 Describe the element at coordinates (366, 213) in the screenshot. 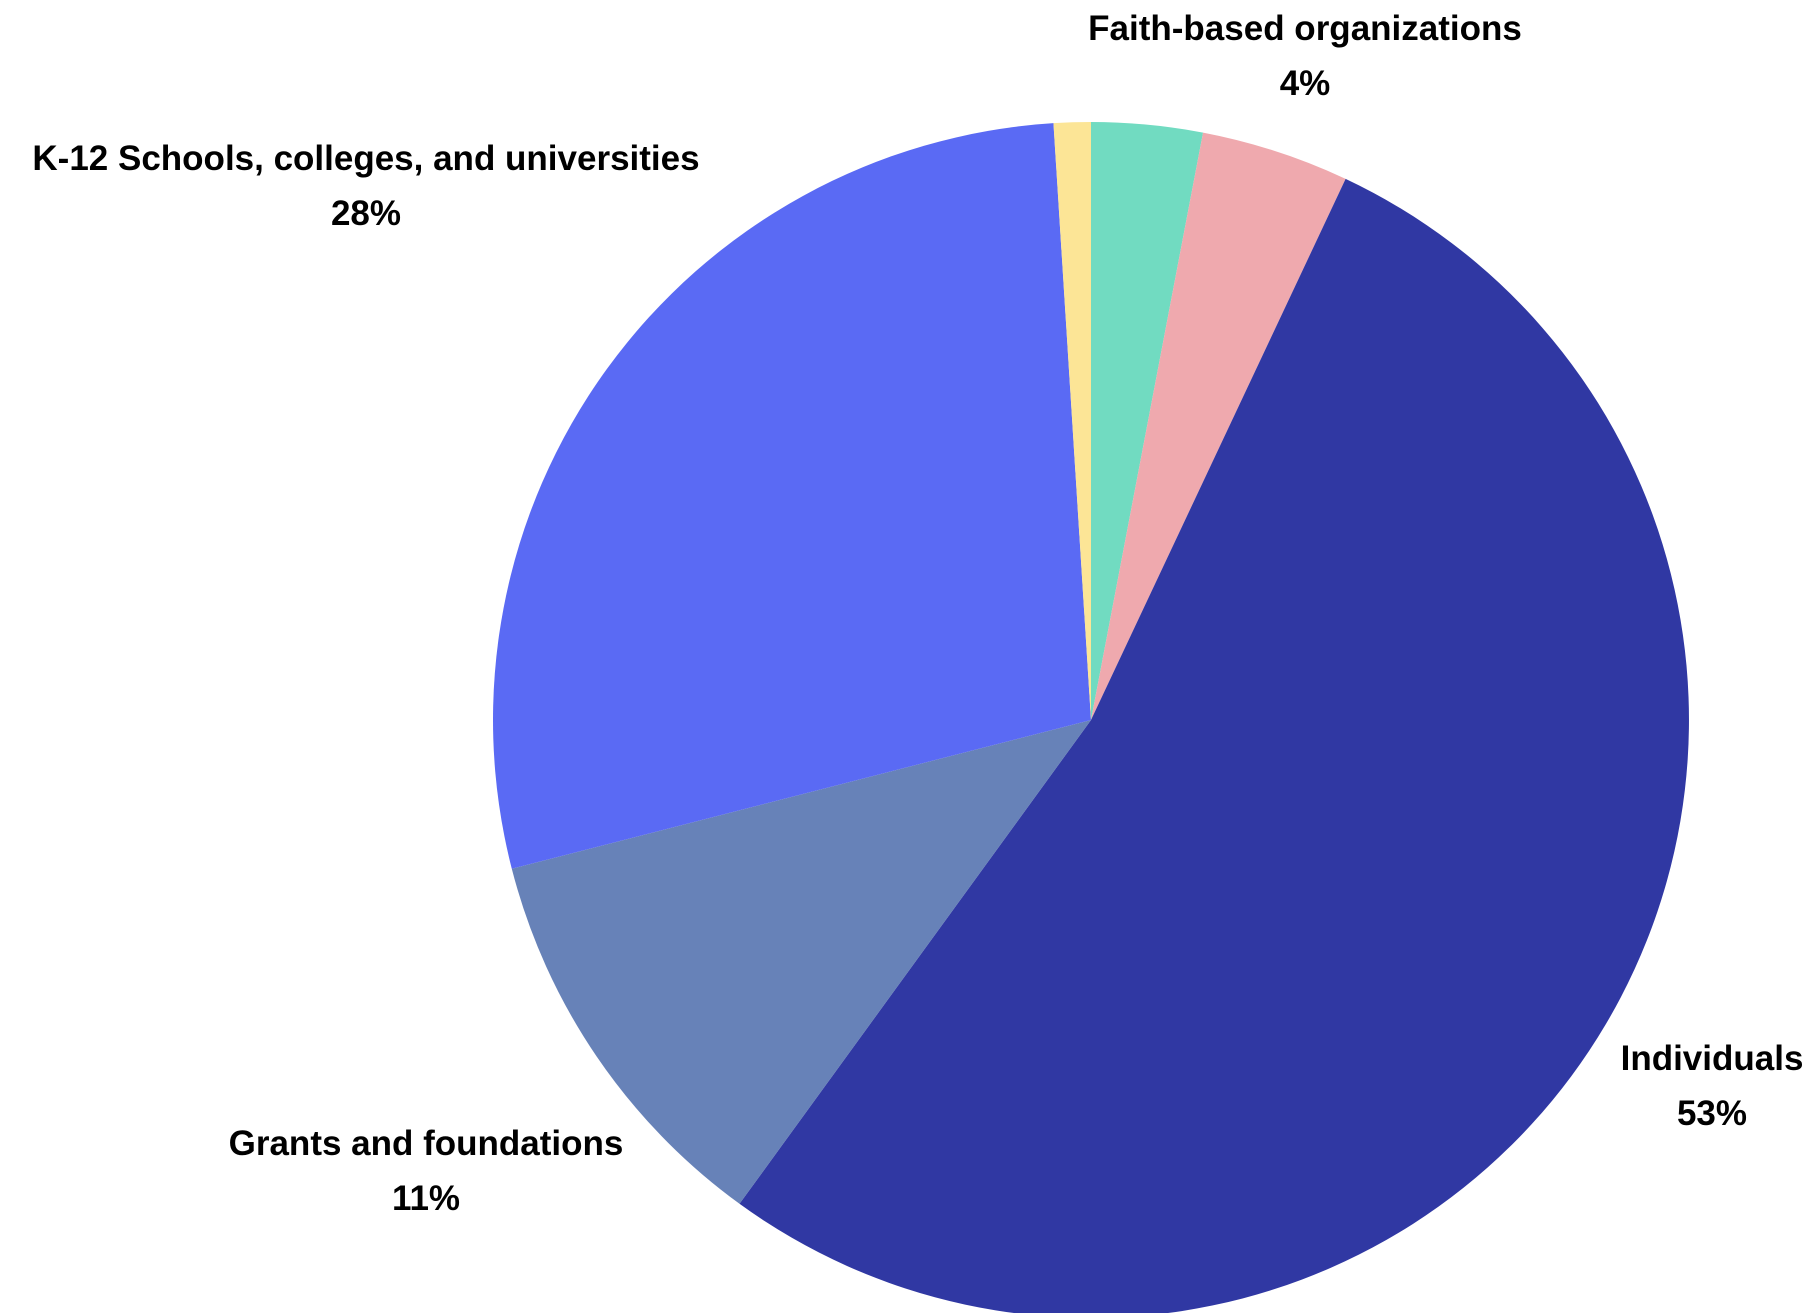

I see `pie-value-label-k-12-schools-colleges-and-universities: 28%` at that location.